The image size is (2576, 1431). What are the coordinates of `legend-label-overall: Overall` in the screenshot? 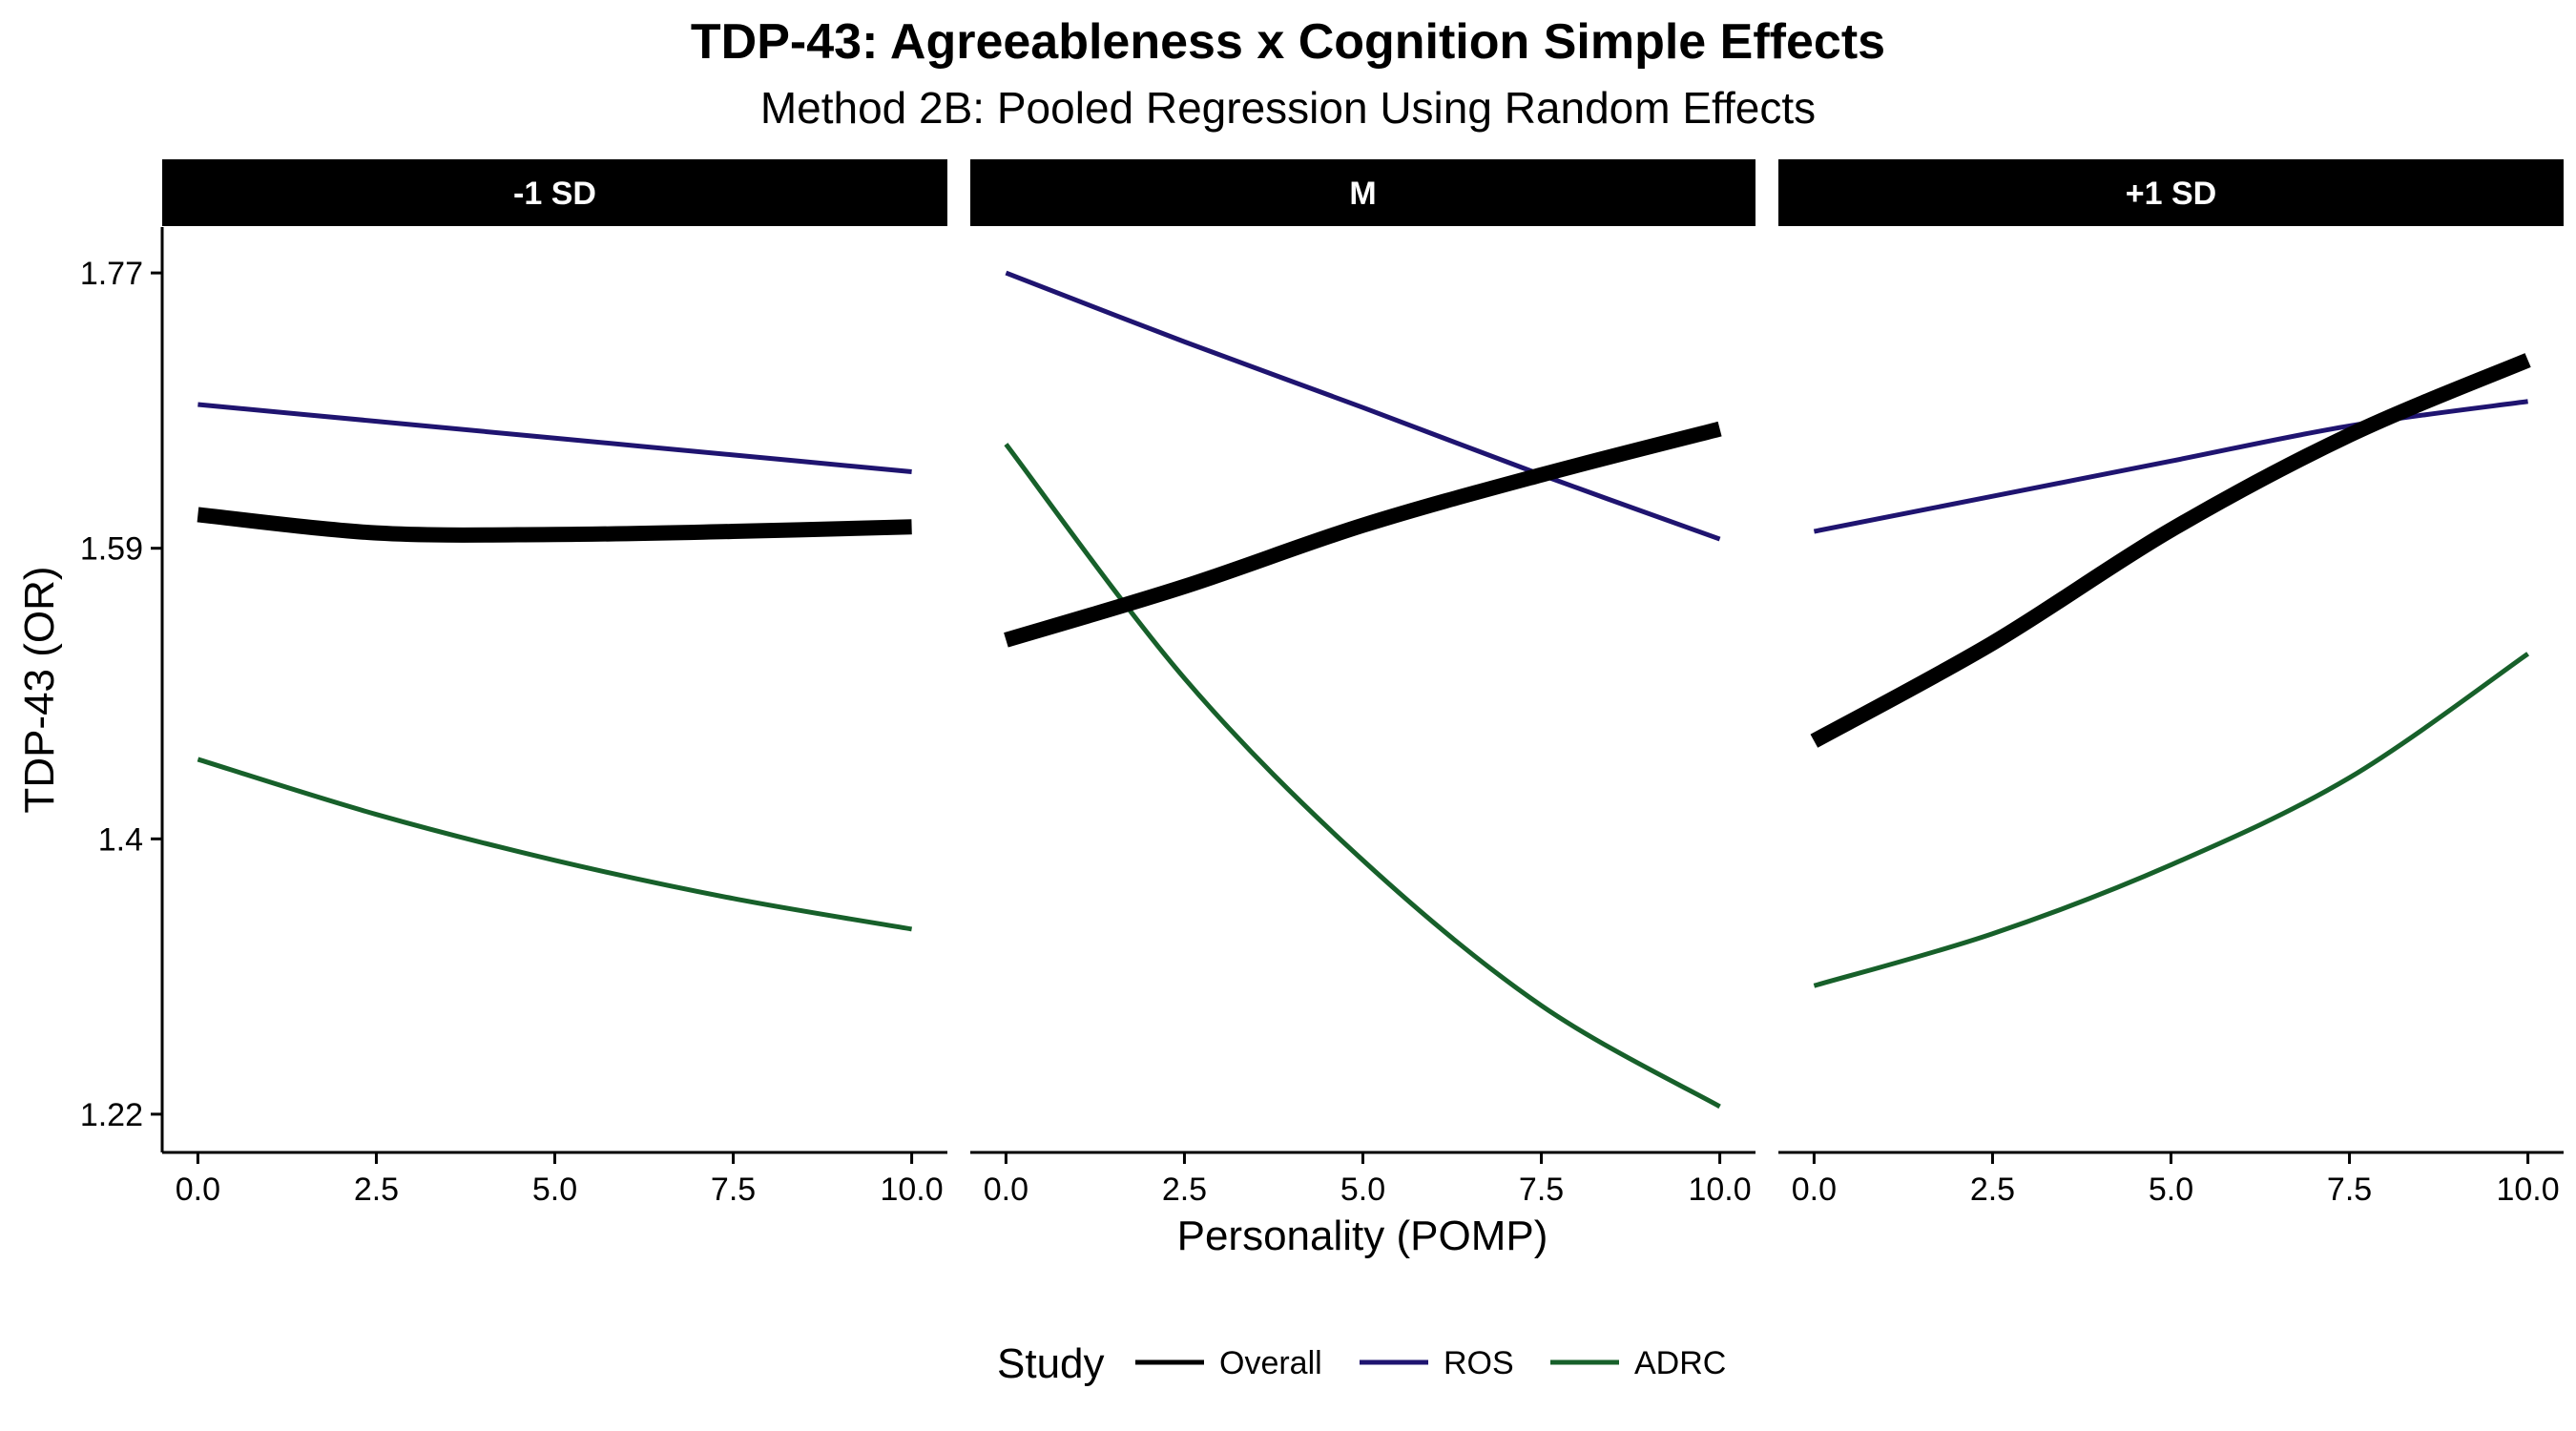 It's located at (1270, 1363).